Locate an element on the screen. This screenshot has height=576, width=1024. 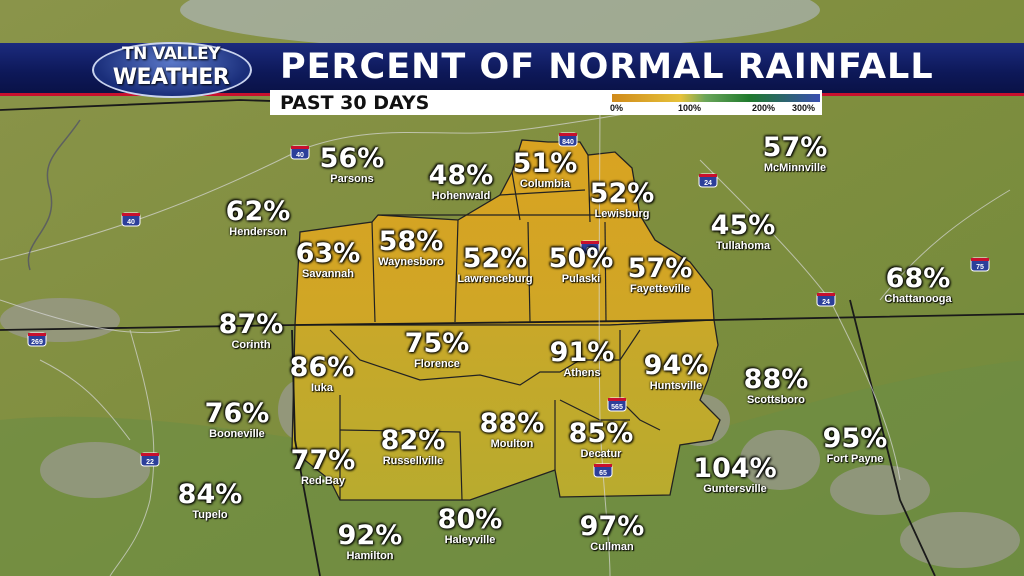
city-waynesboro: 58% Waynesboro is located at coordinates (411, 247).